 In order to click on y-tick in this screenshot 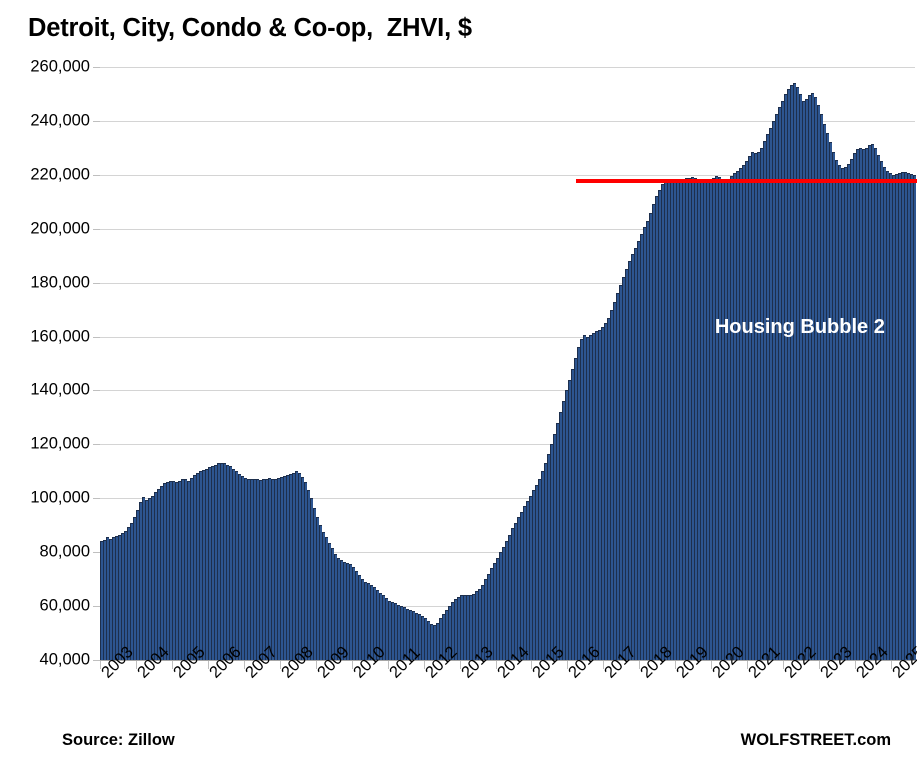, I will do `click(96, 121)`.